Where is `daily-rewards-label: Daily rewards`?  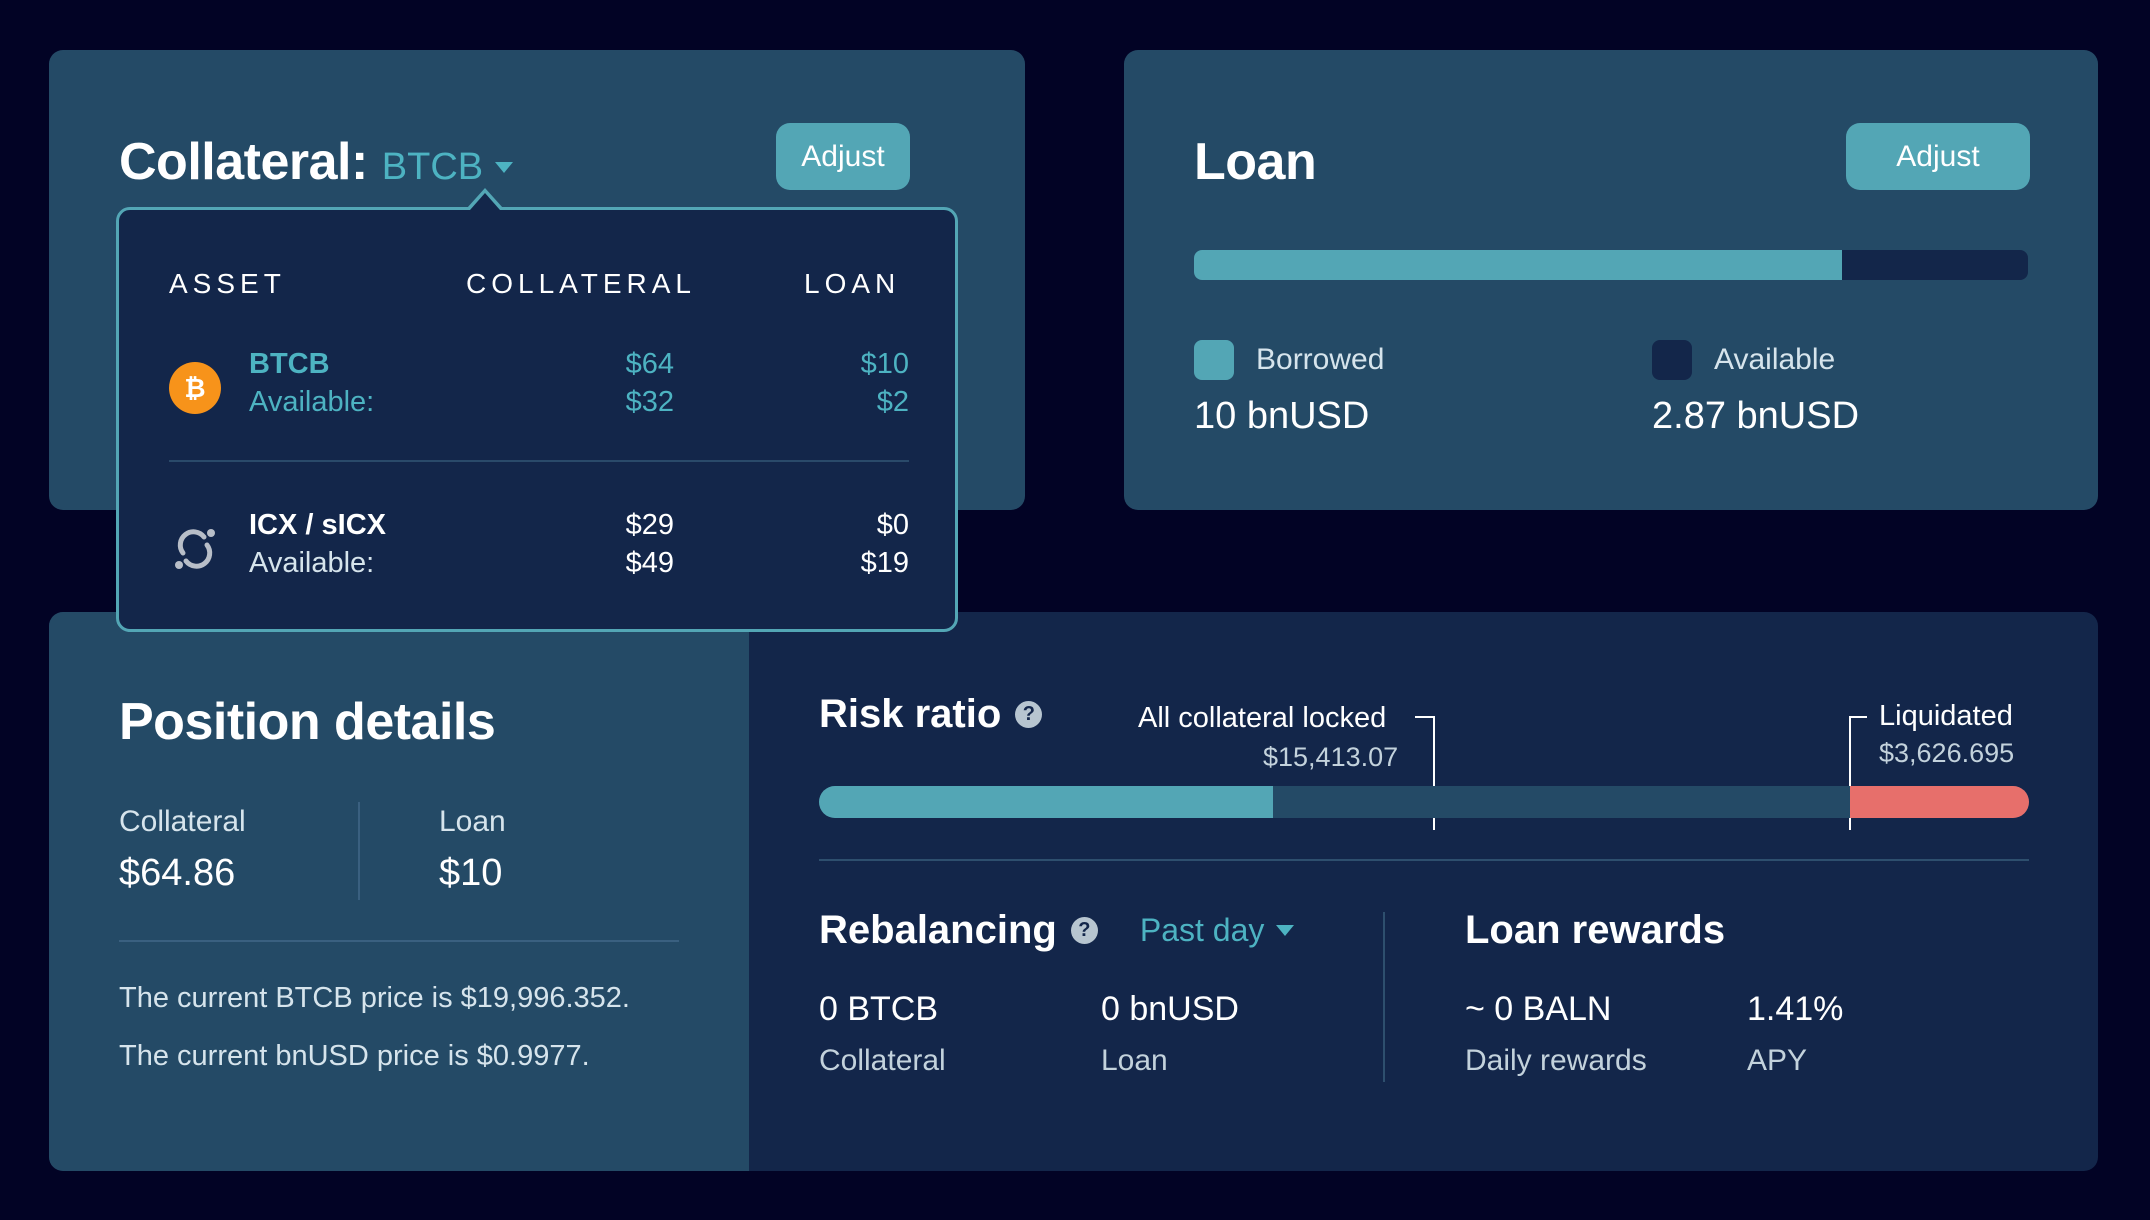
daily-rewards-label: Daily rewards is located at coordinates (1556, 1060).